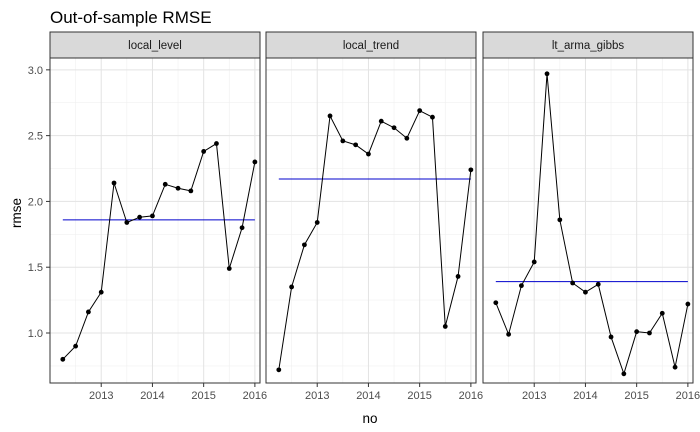  Describe the element at coordinates (16, 213) in the screenshot. I see `y-axis-title: rmse` at that location.